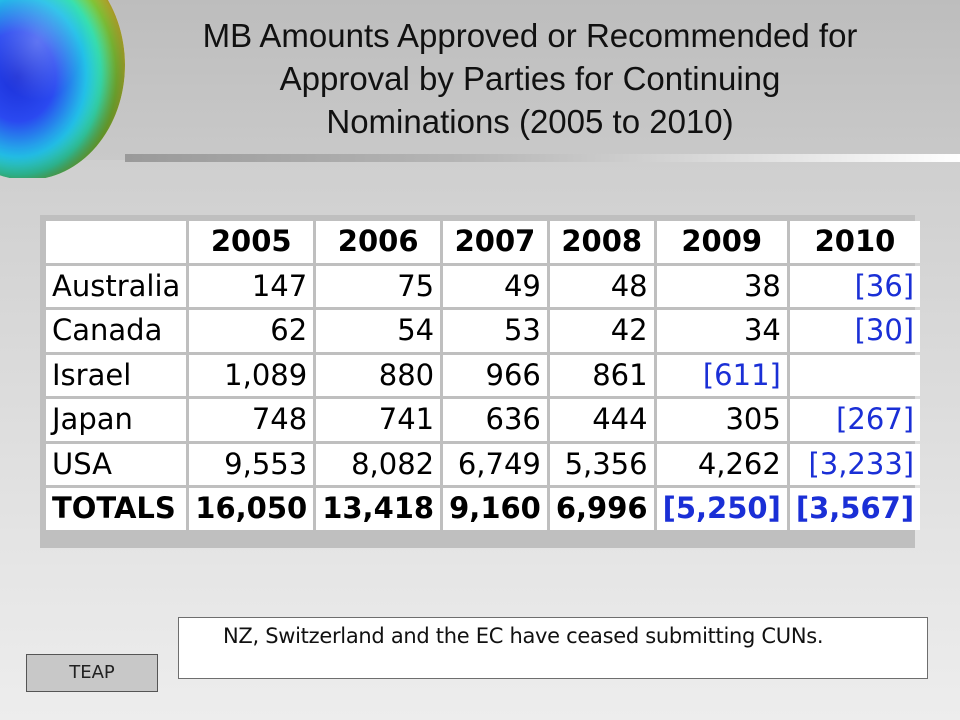 This screenshot has width=960, height=720. What do you see at coordinates (855, 331) in the screenshot?
I see `table-cell-recommended: [30]` at bounding box center [855, 331].